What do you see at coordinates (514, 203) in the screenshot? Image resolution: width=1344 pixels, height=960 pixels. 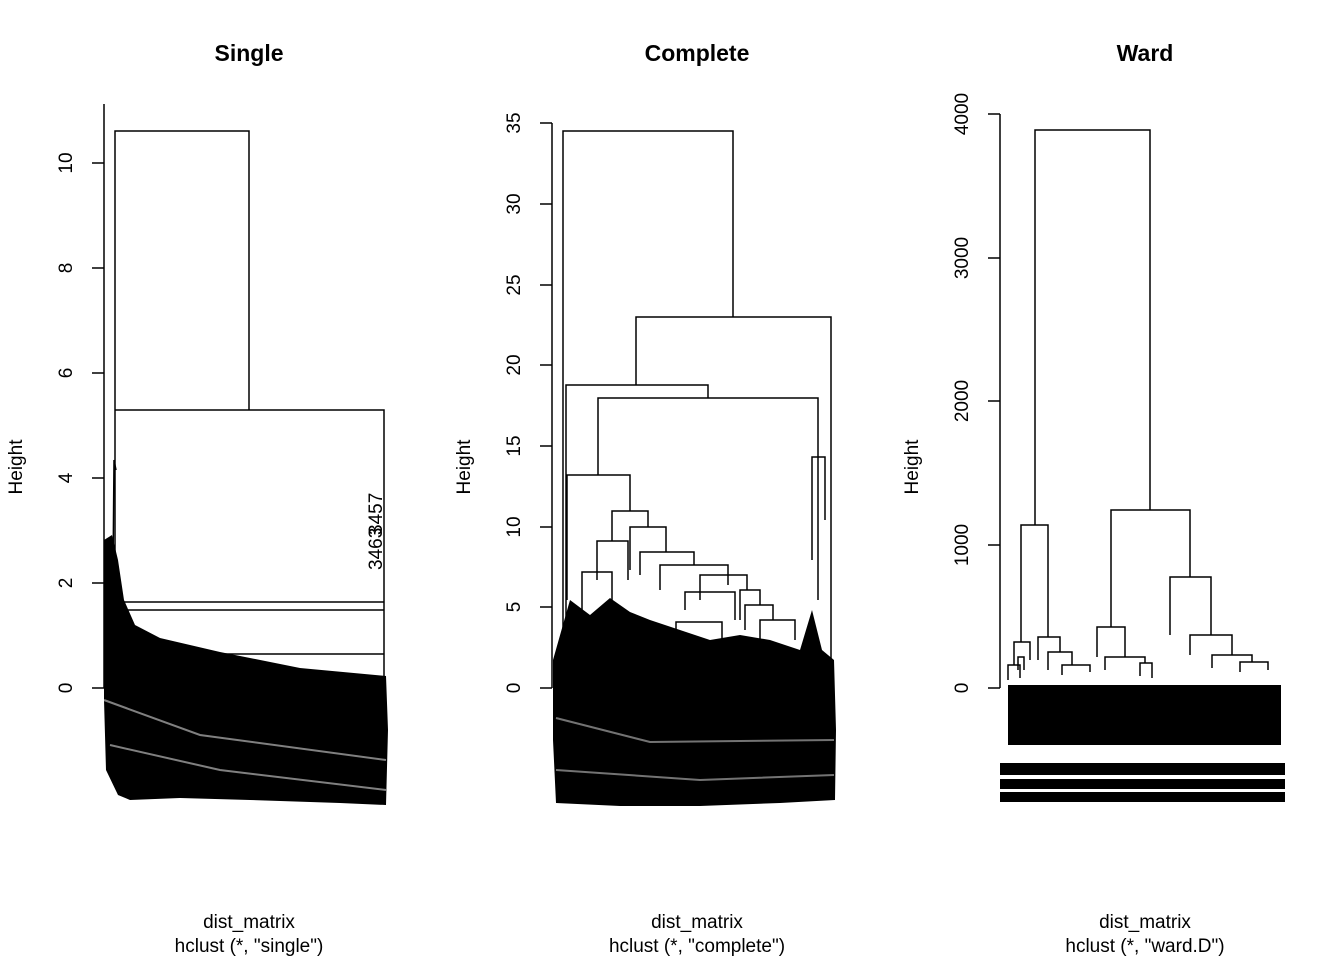 I see `complete-tick-label-30: 30` at bounding box center [514, 203].